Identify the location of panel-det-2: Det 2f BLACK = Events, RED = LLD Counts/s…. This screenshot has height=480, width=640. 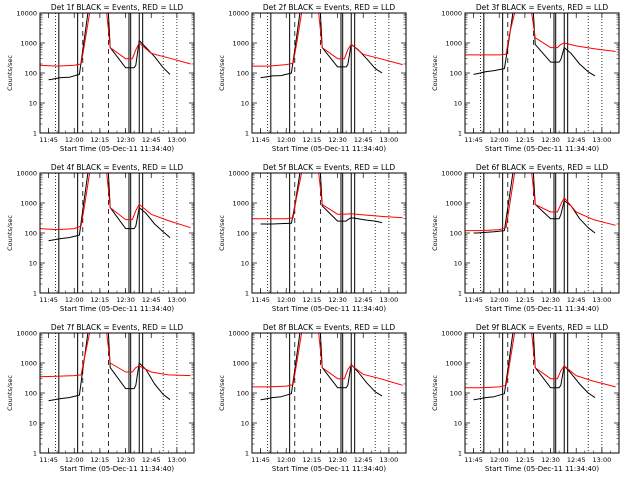
(312, 78).